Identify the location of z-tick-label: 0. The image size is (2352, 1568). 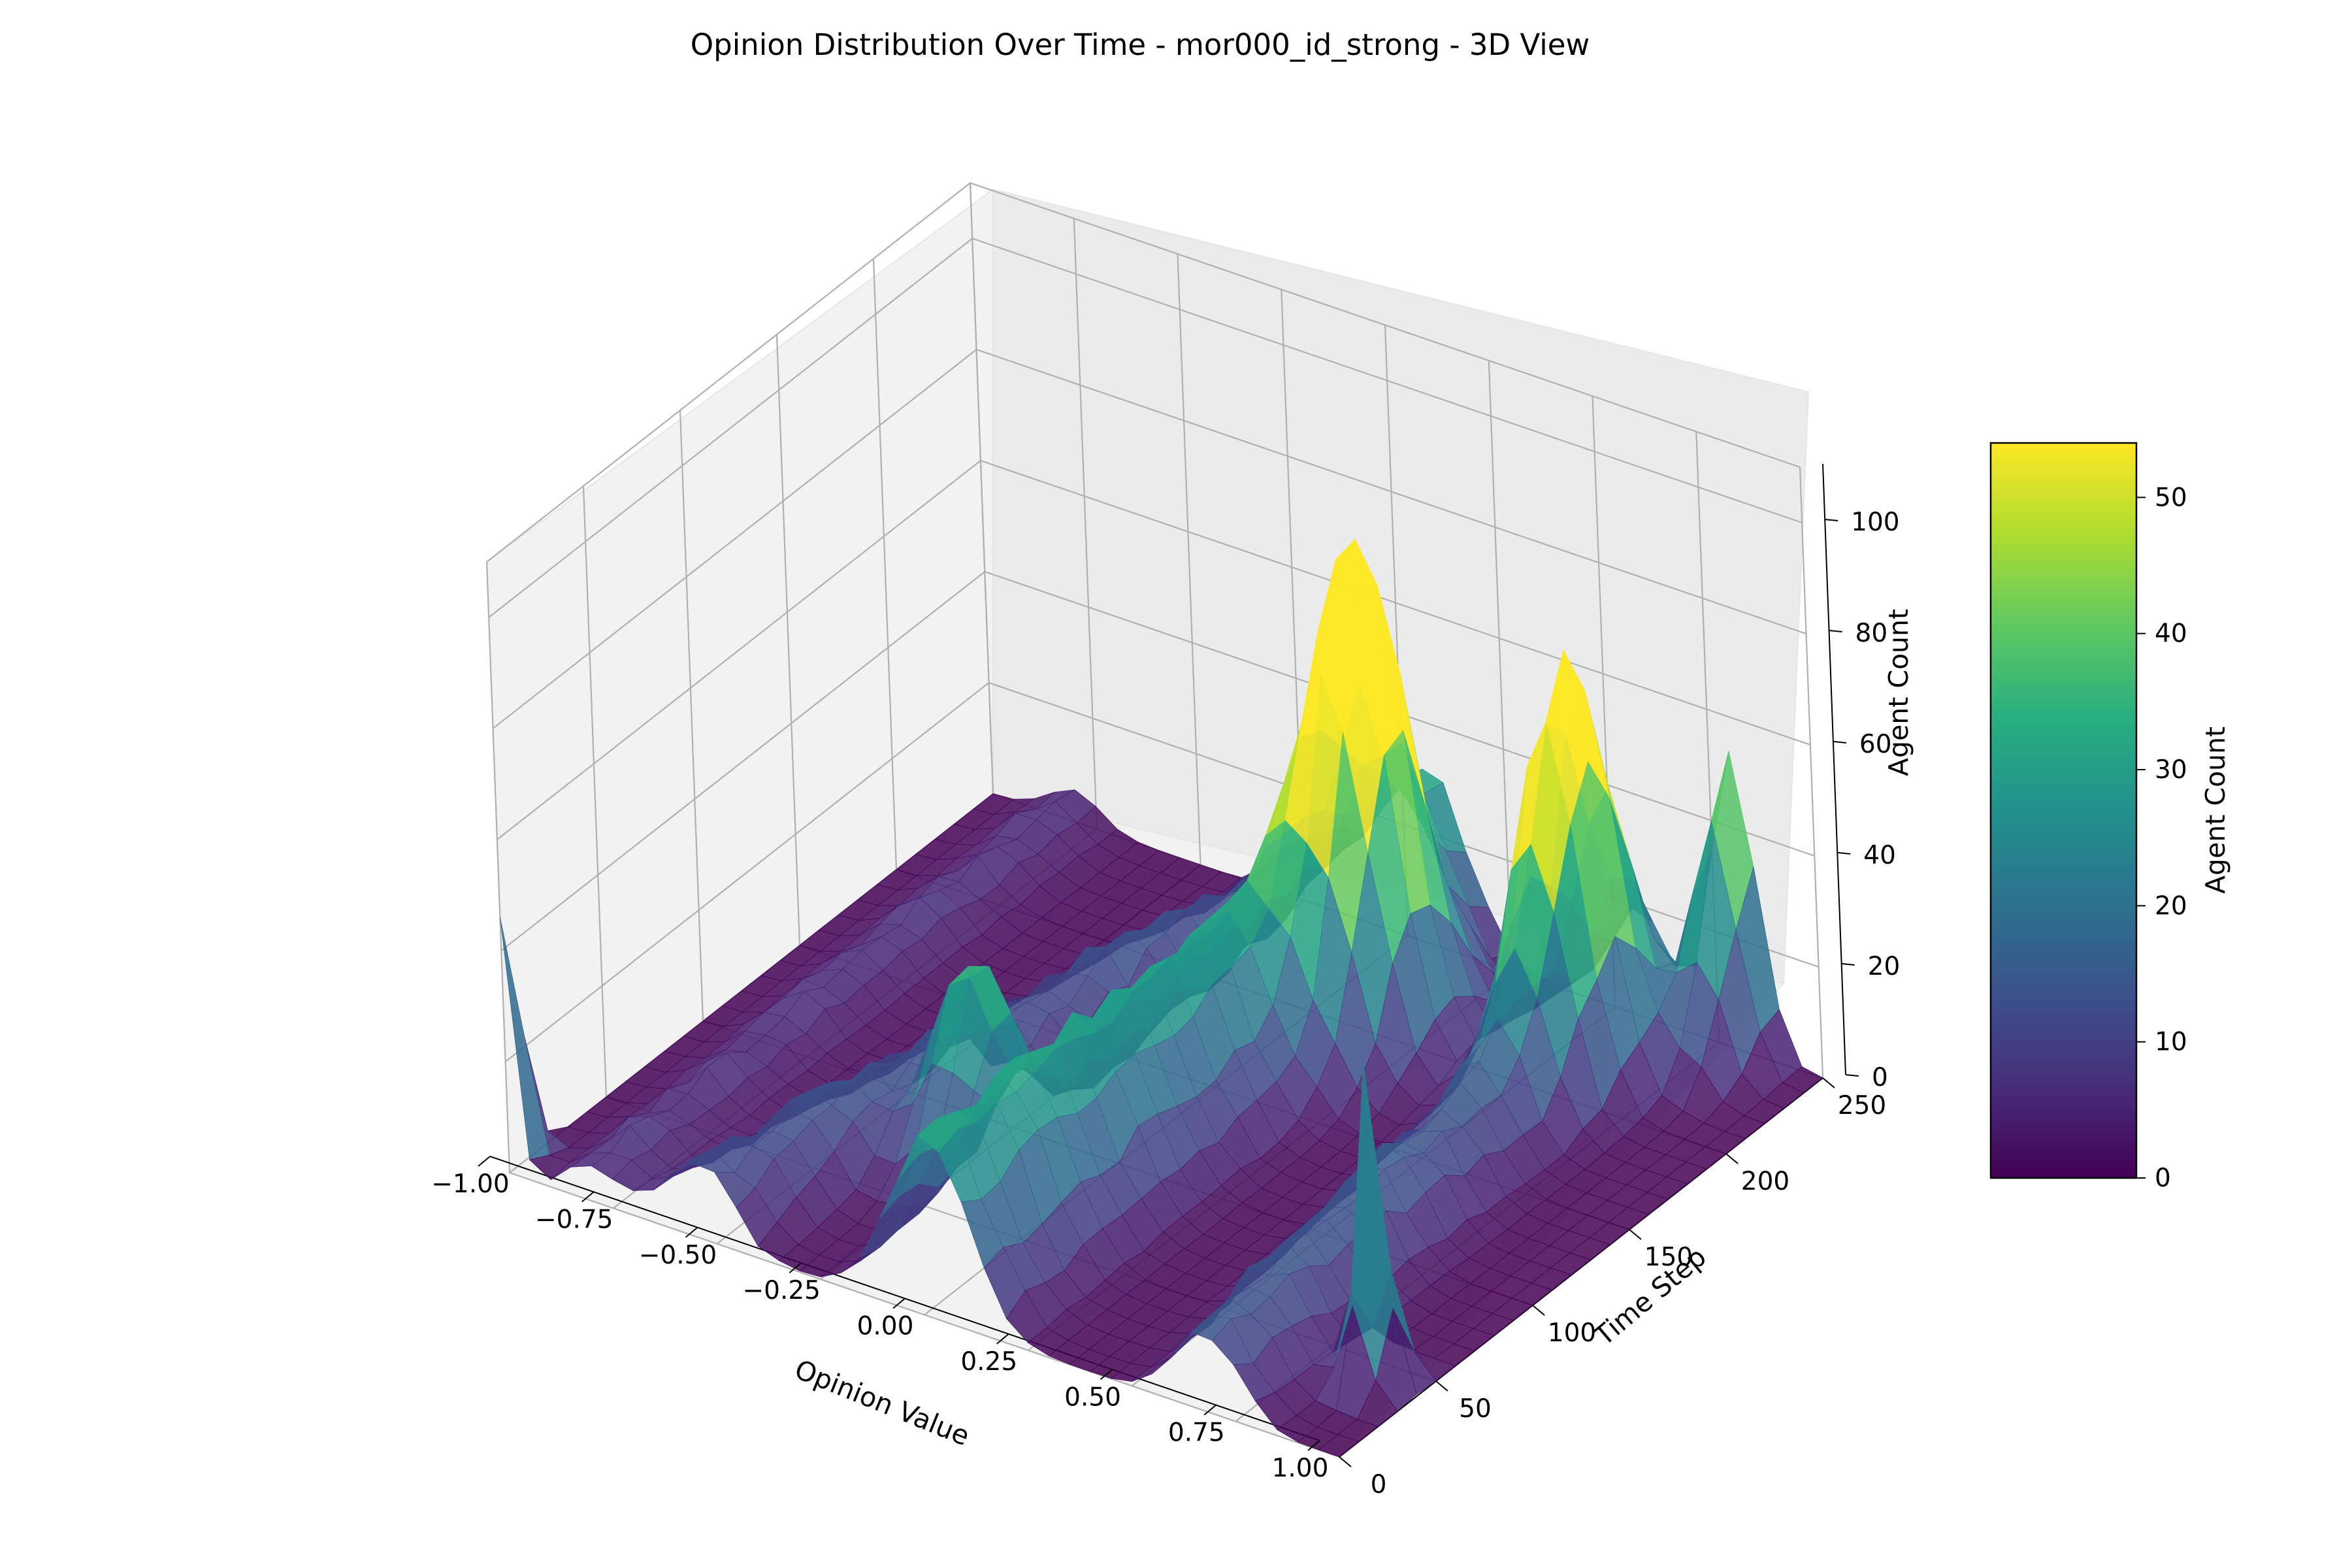
(1880, 1077).